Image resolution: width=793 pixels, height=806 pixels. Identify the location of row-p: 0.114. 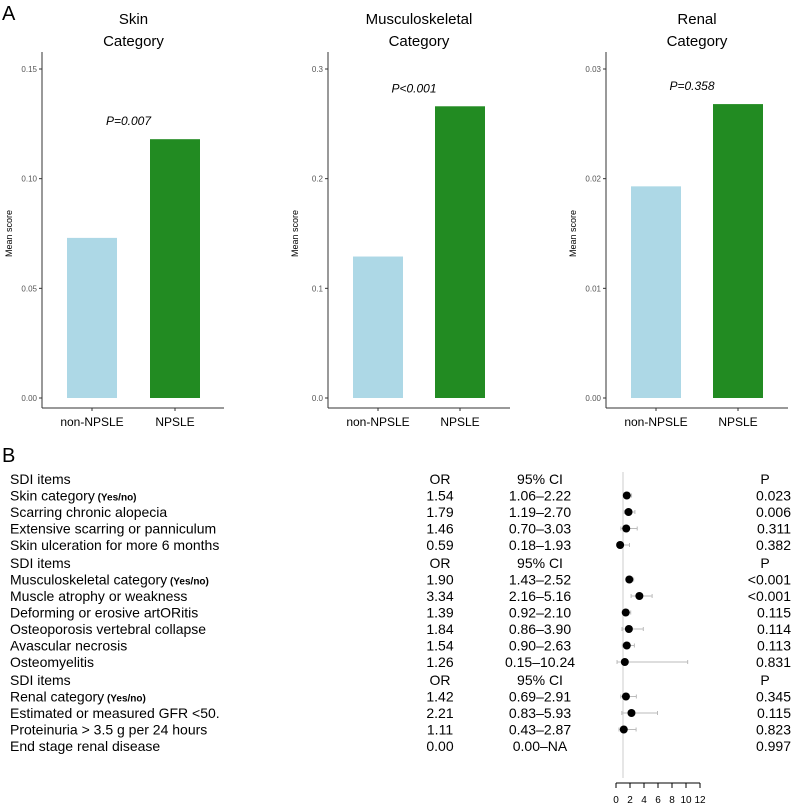
(774, 629).